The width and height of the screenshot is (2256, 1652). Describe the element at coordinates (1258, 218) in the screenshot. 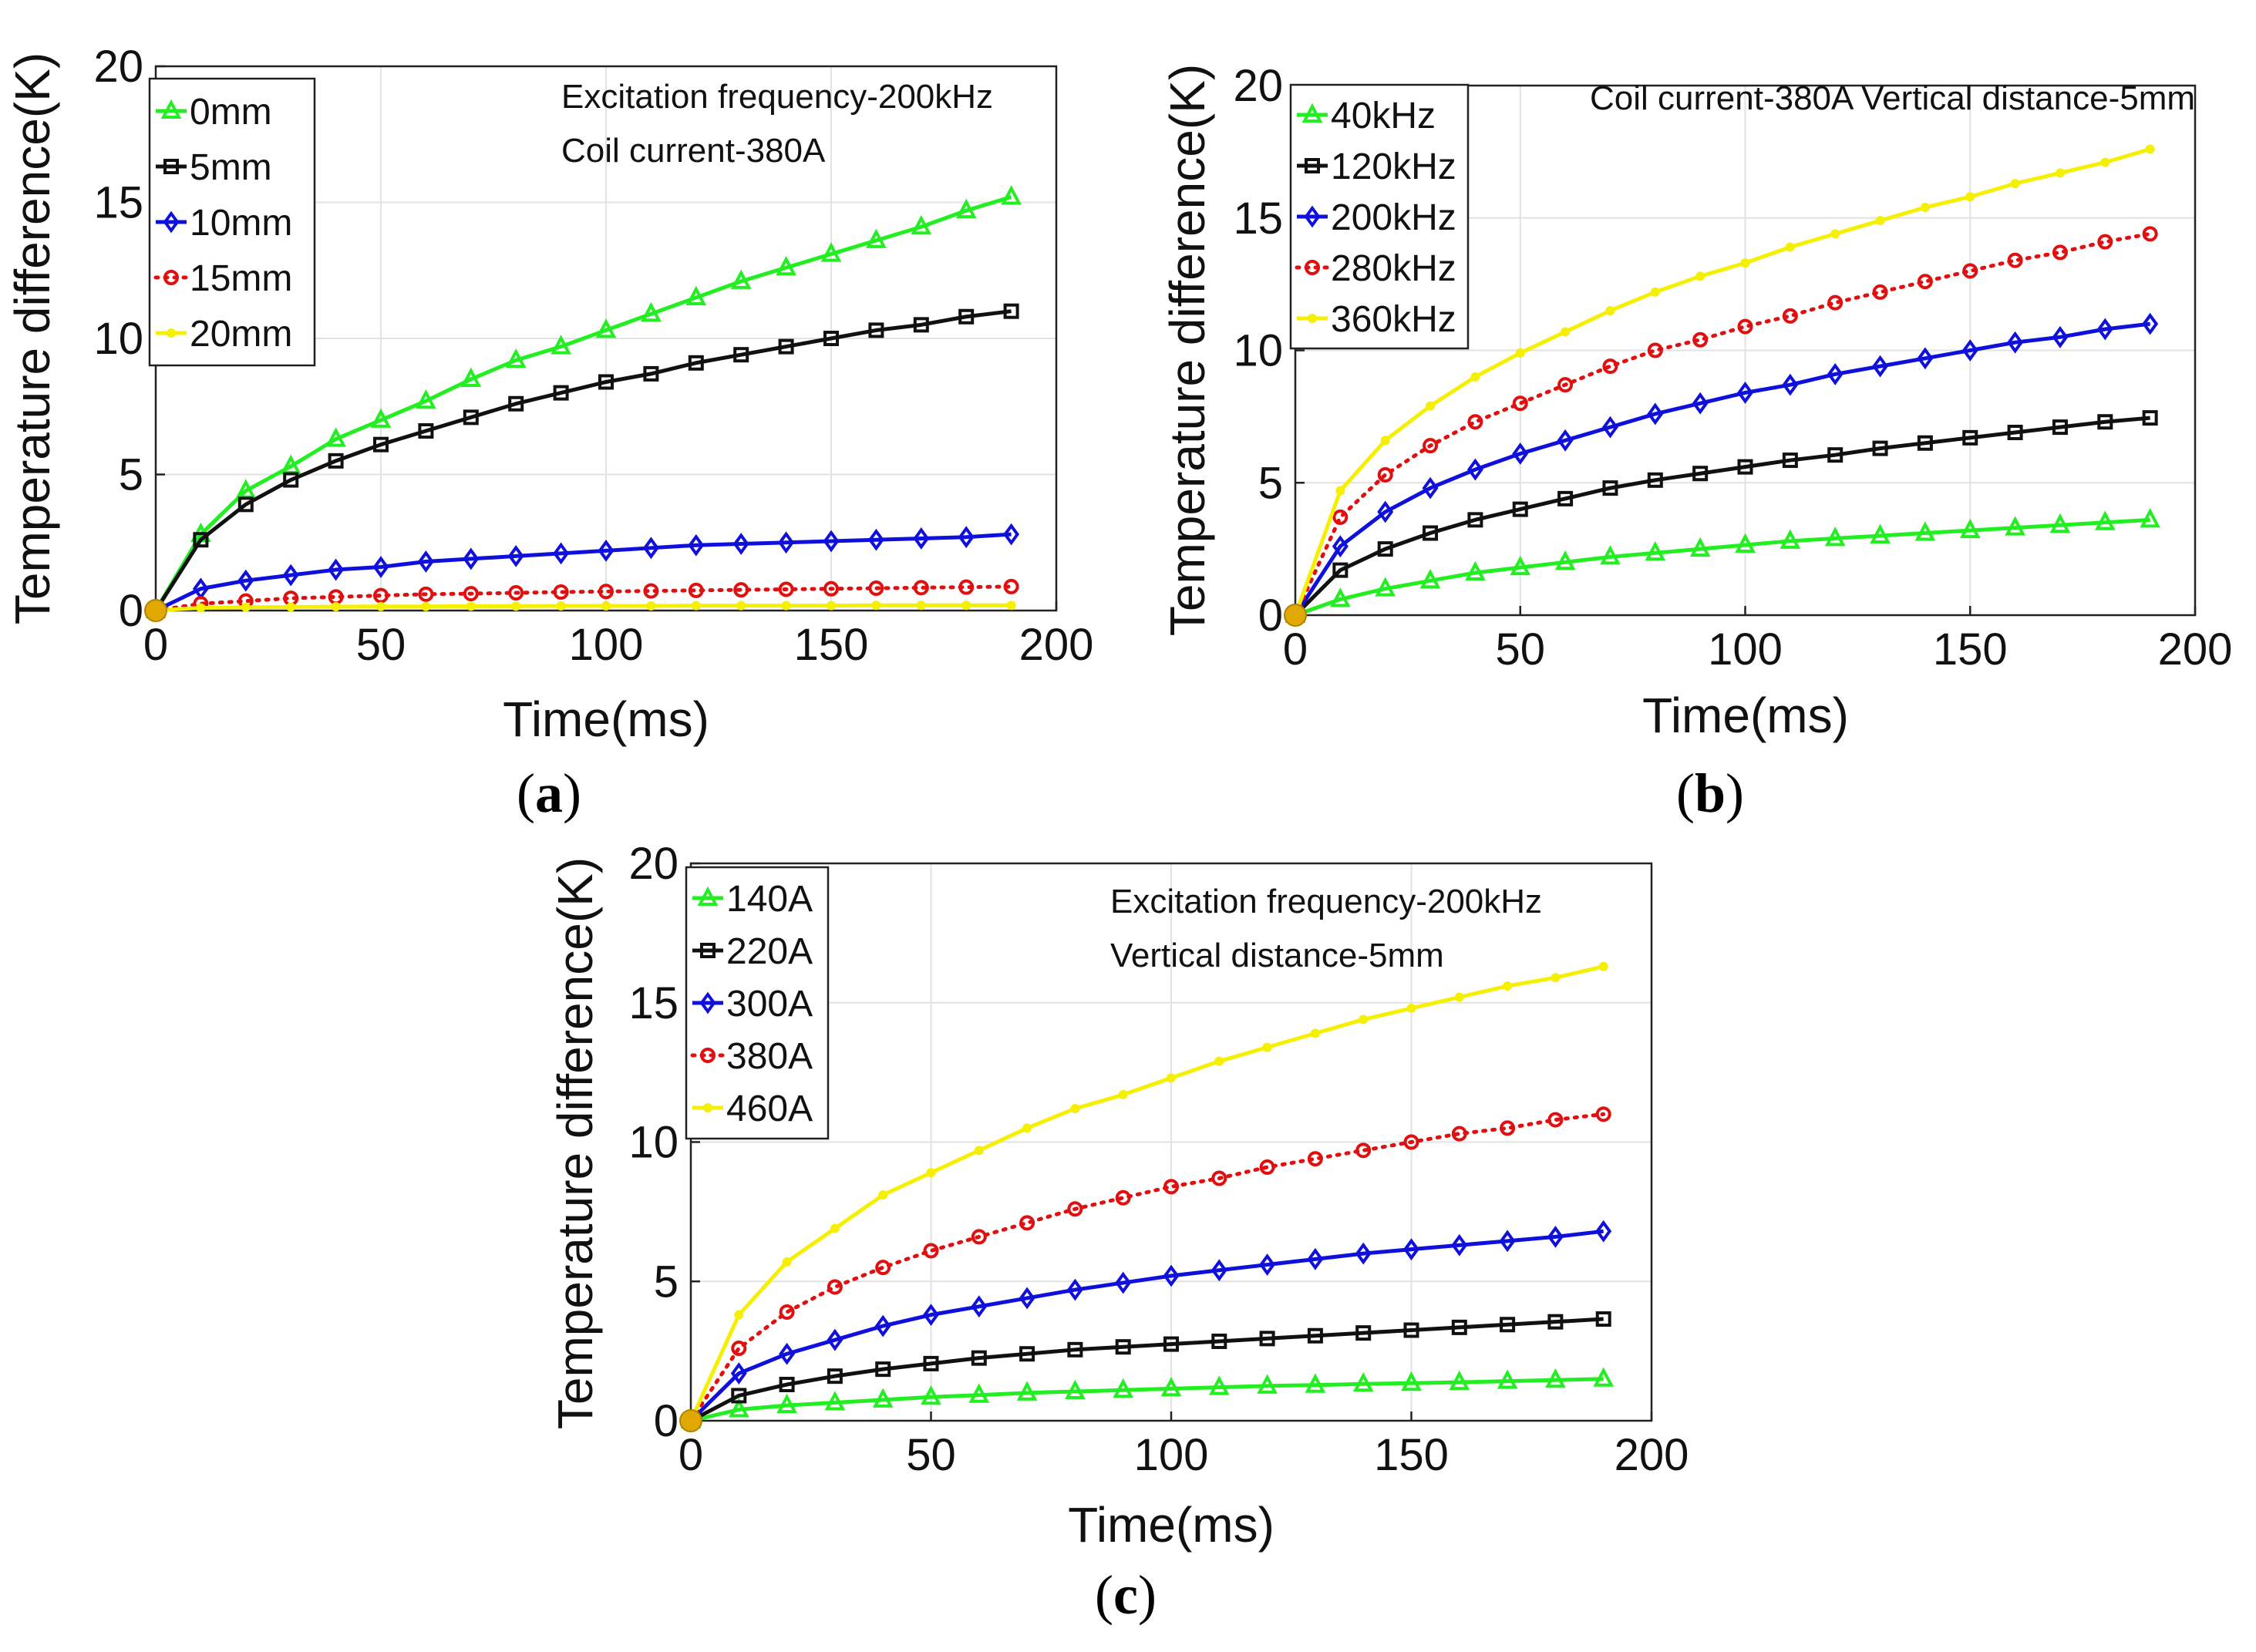

I see `y-tick-label: 15` at that location.